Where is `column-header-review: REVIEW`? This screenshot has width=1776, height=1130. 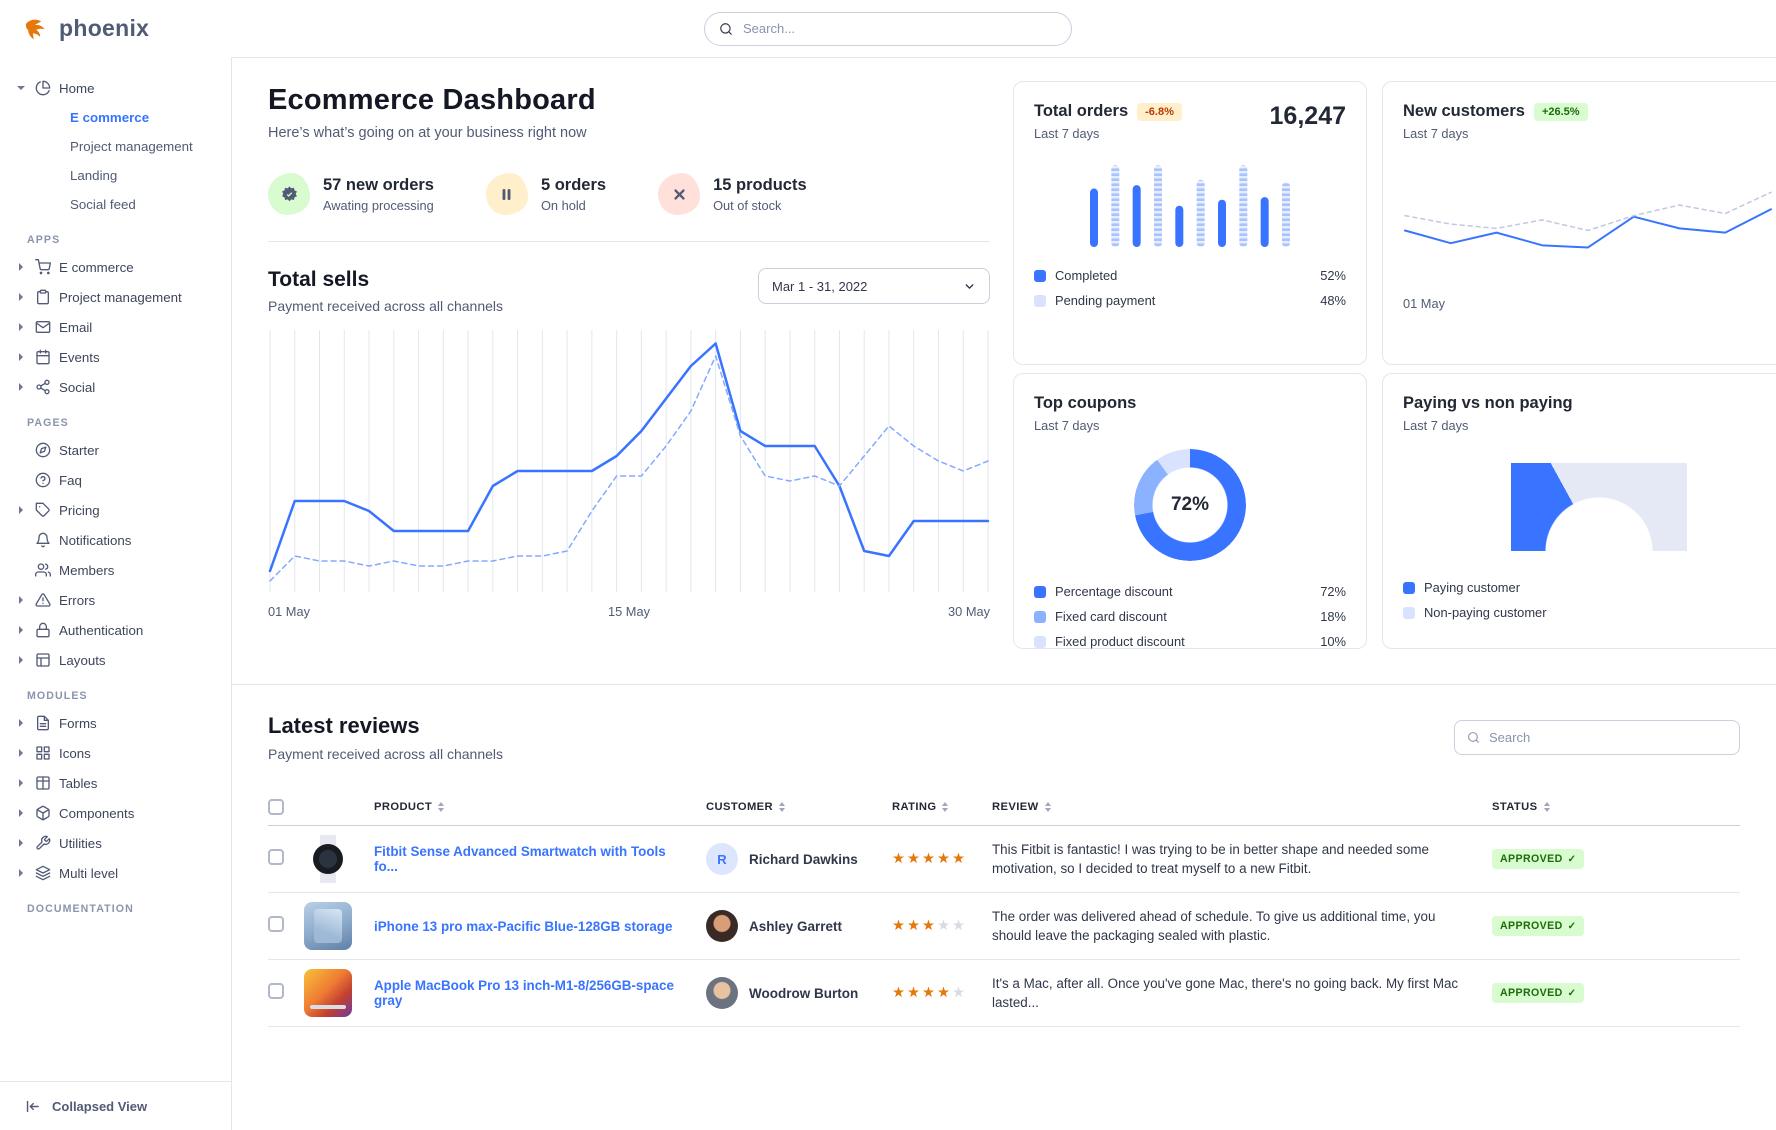 column-header-review: REVIEW is located at coordinates (1242, 807).